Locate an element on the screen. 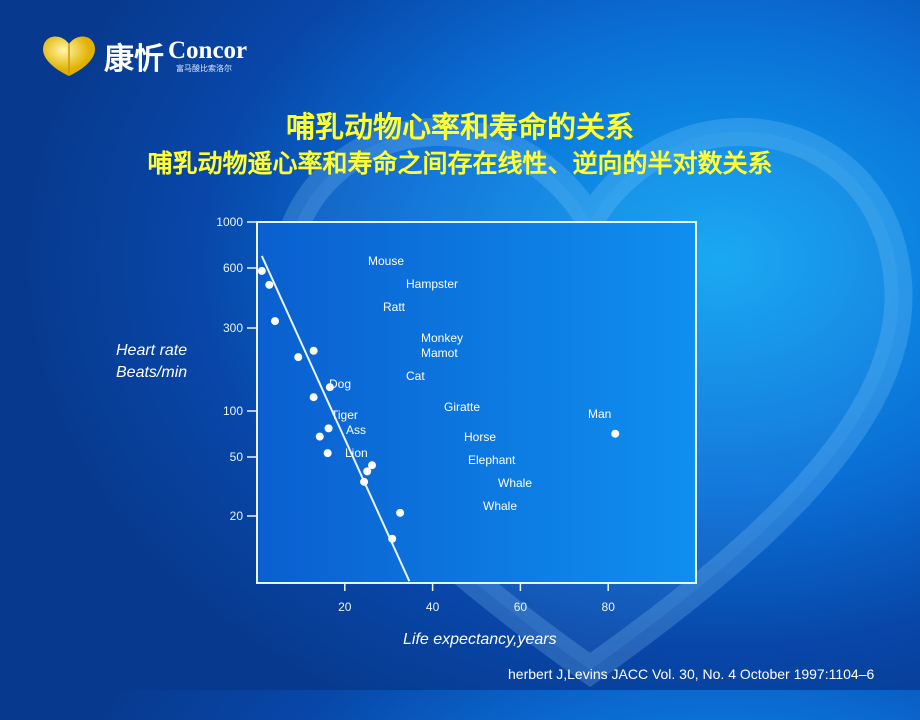 The height and width of the screenshot is (720, 920). concor-logo: 康忻 Concor 富马酸比索洛尔 is located at coordinates (143, 56).